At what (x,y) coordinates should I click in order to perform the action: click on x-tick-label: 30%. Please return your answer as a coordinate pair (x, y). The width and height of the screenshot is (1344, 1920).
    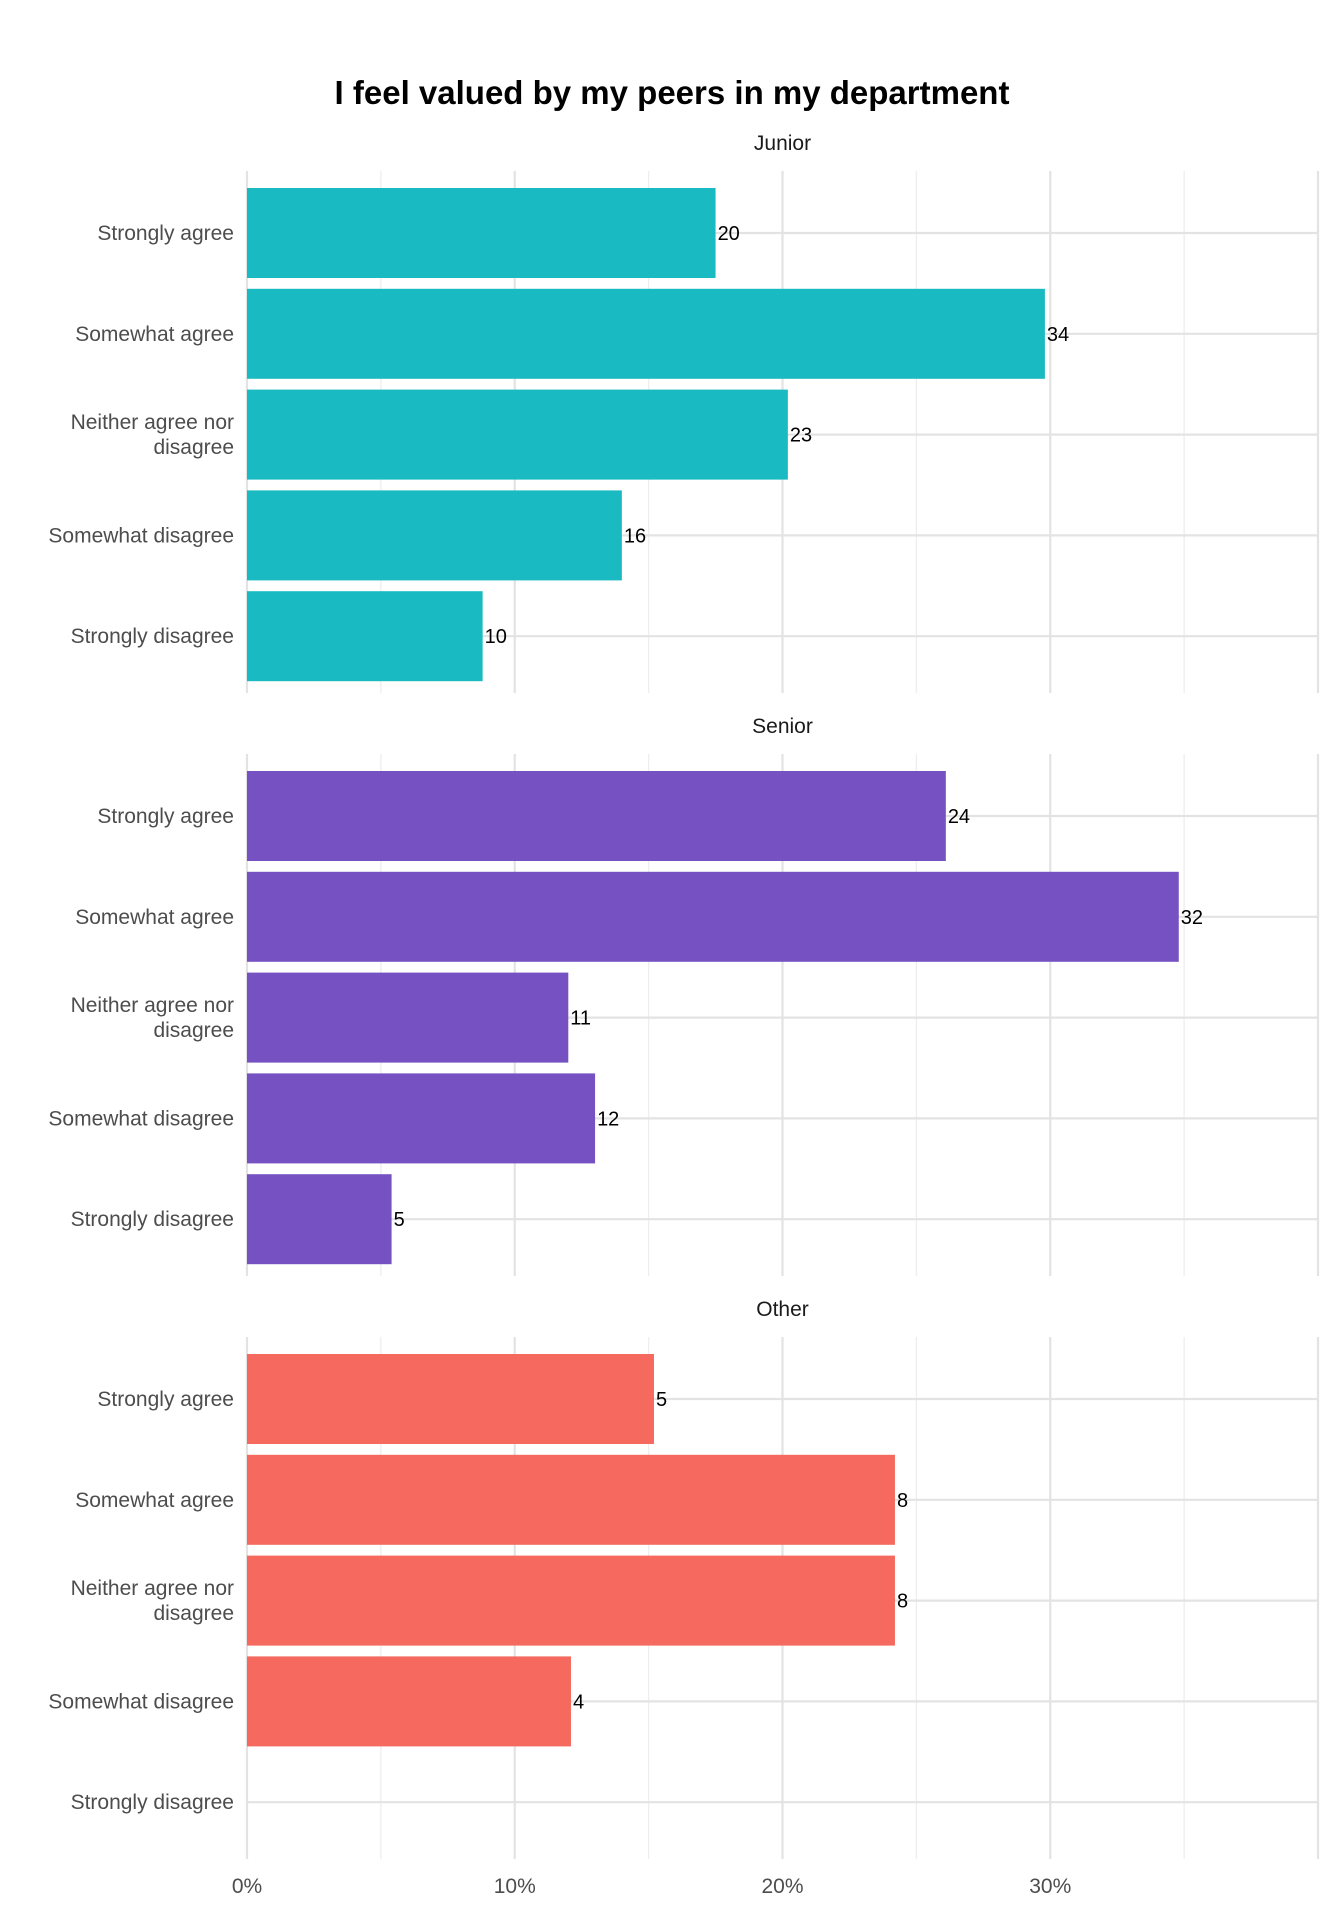
    Looking at the image, I should click on (1050, 1886).